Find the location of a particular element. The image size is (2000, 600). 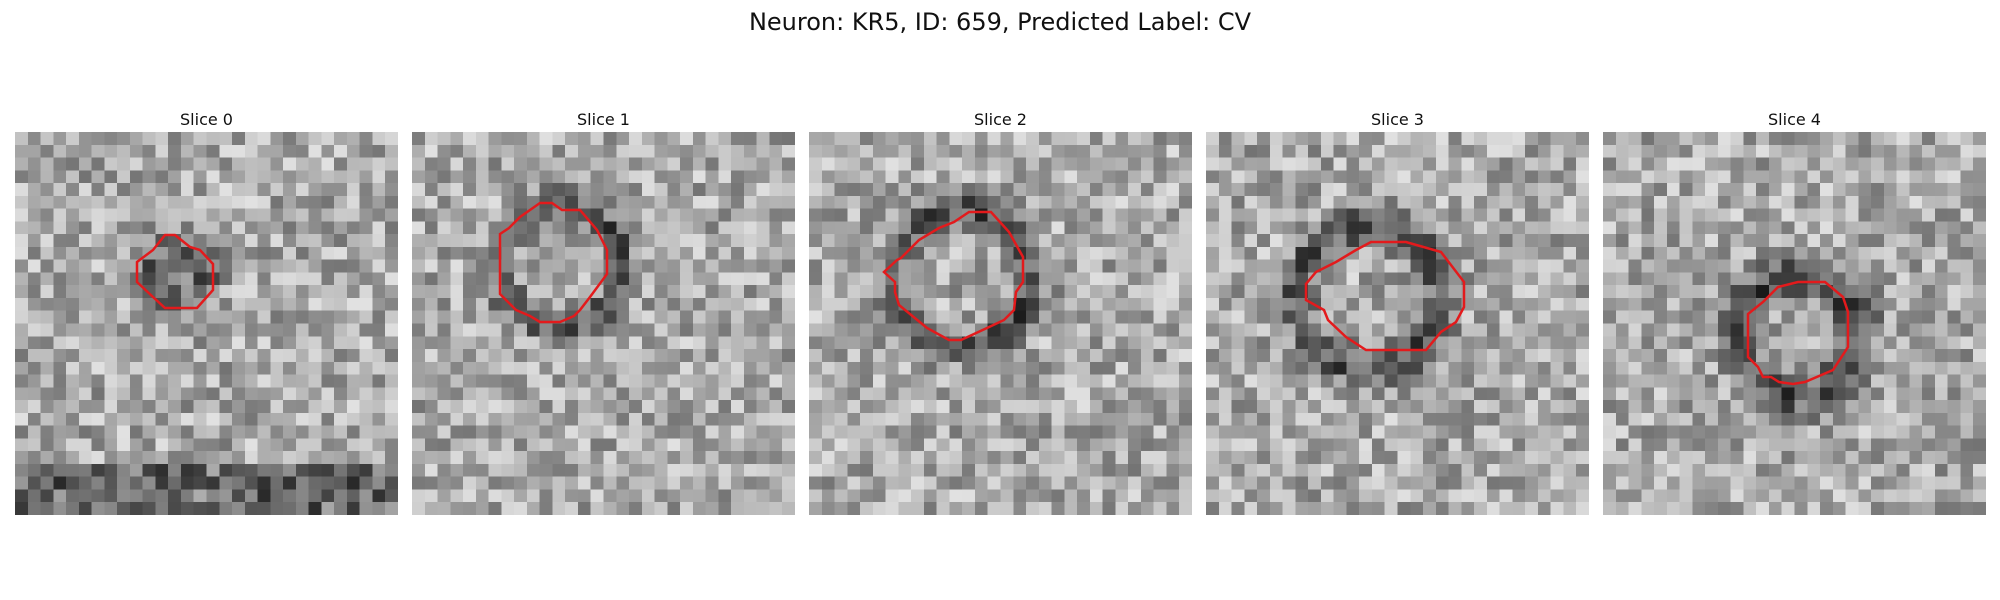

slice-panel-1: Slice 1 is located at coordinates (603, 311).